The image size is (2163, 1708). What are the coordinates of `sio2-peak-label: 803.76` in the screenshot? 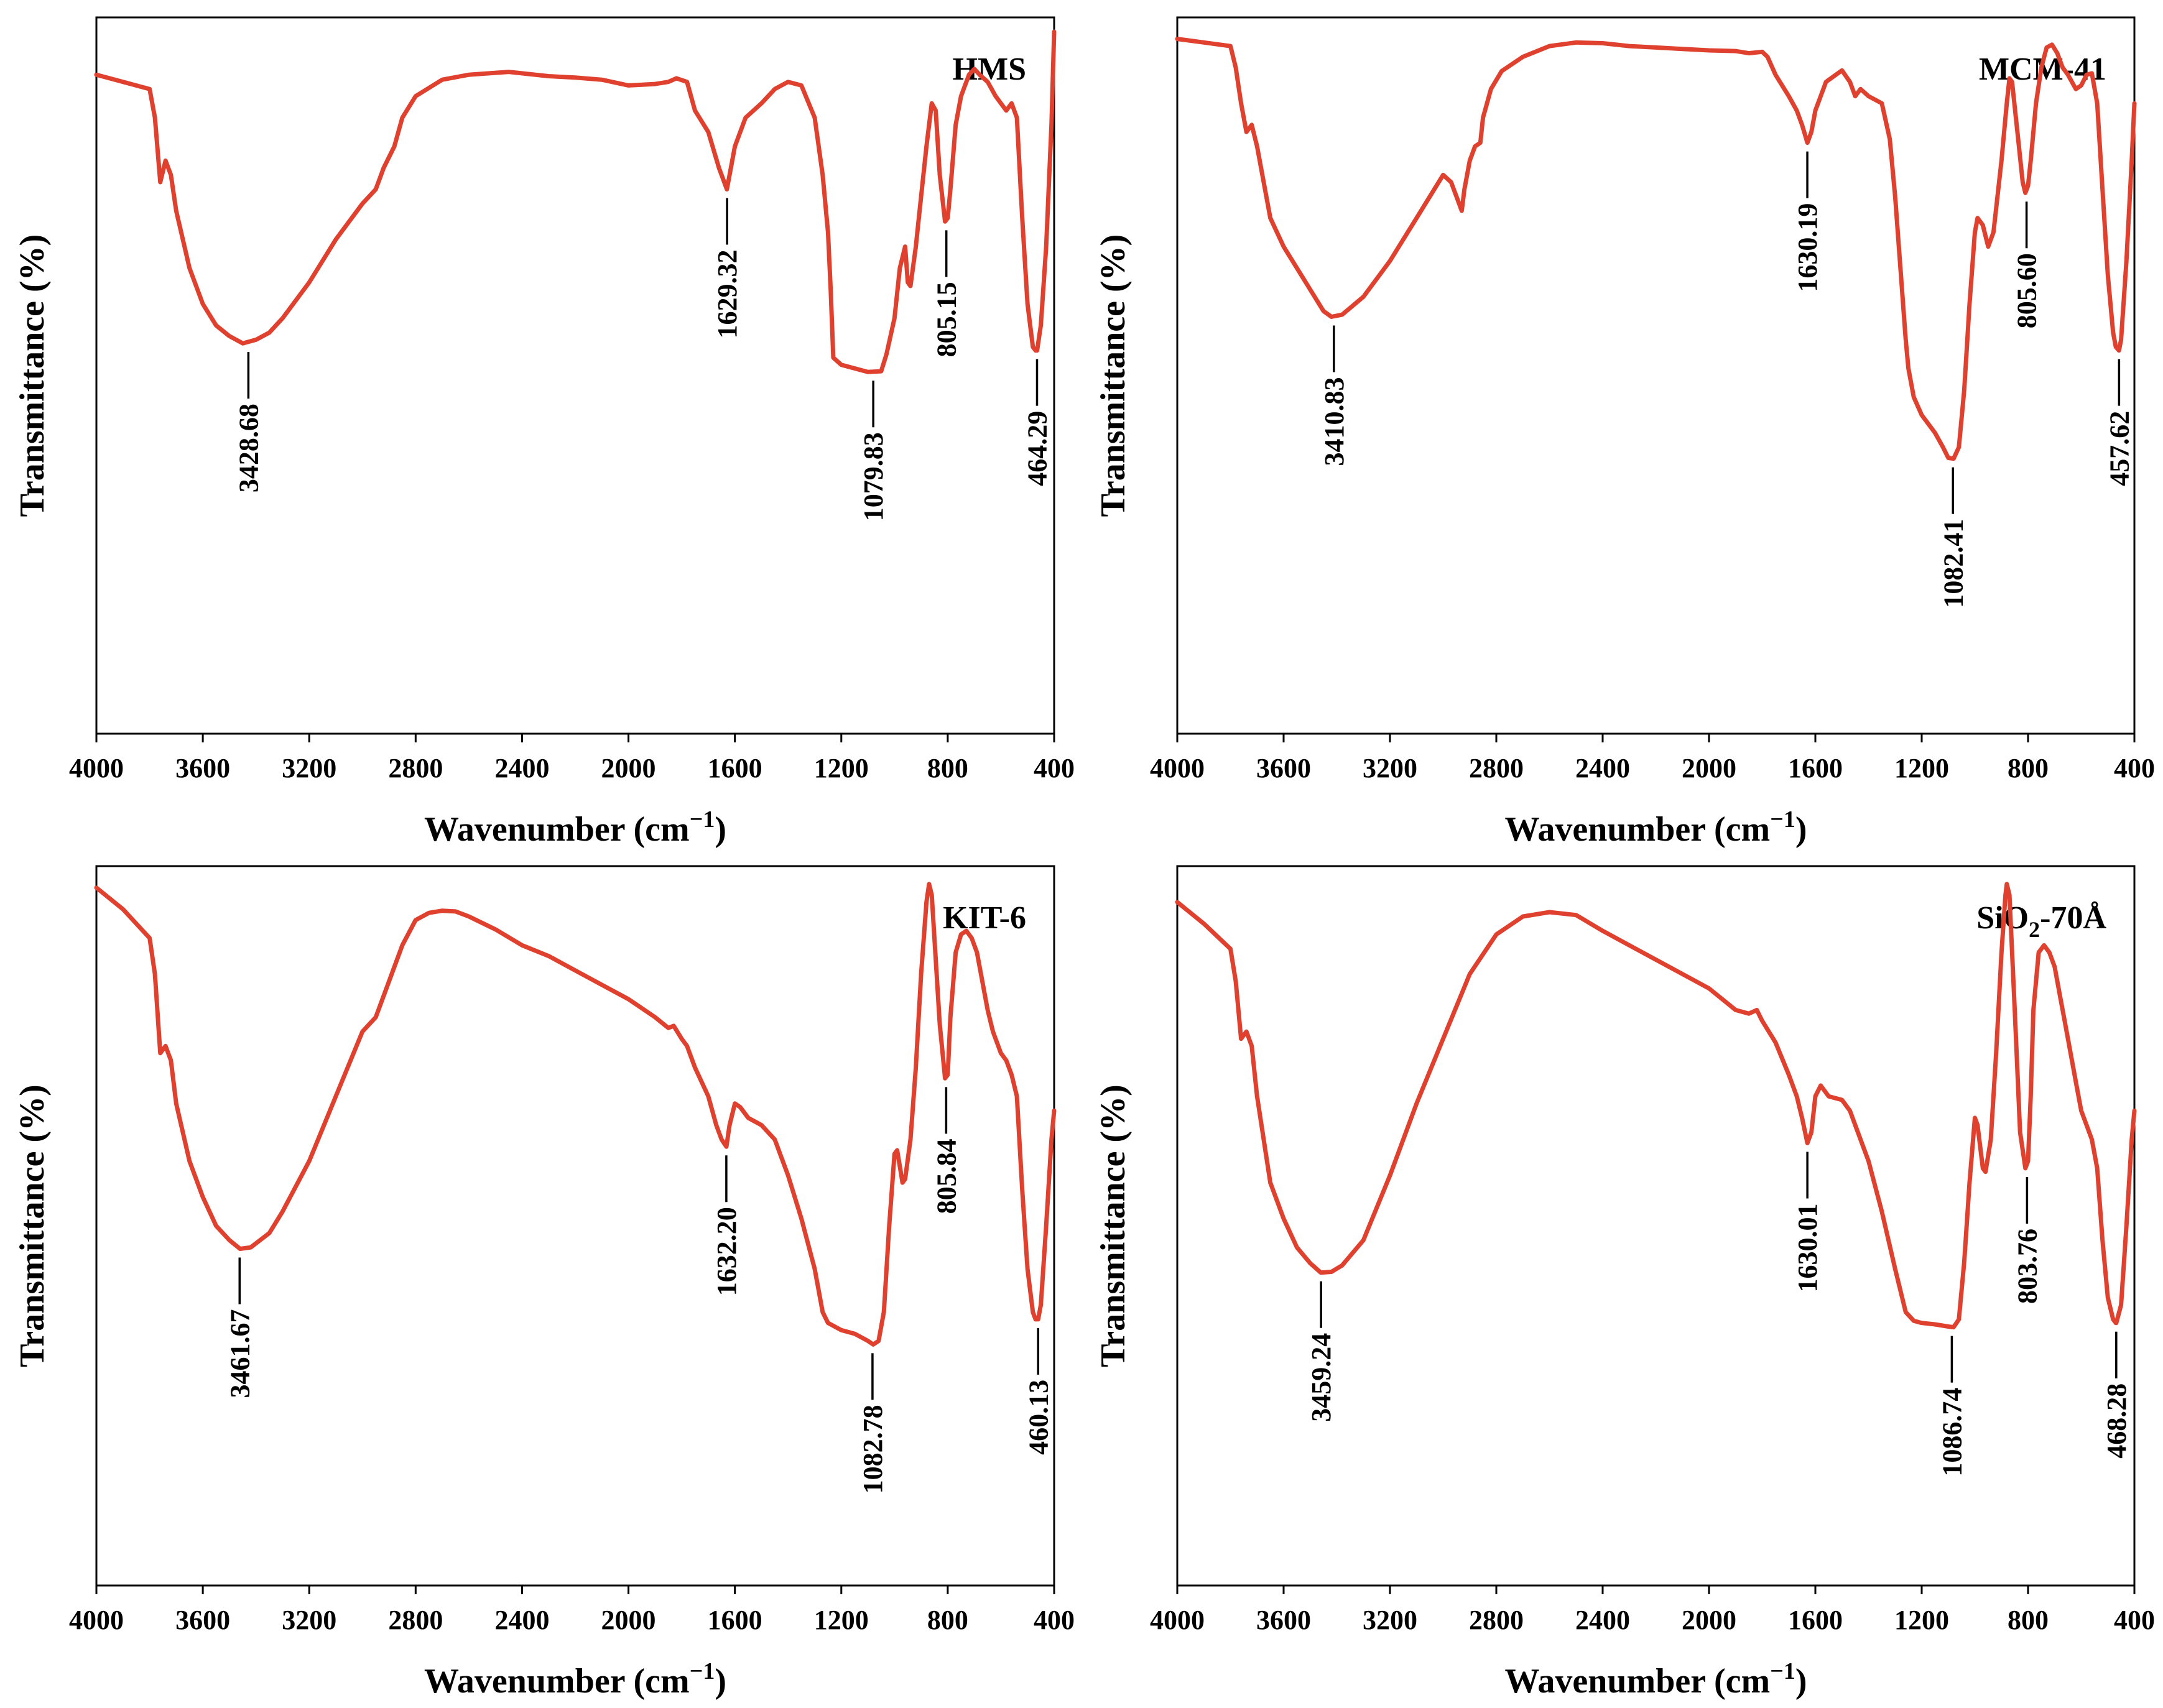 It's located at (2027, 1266).